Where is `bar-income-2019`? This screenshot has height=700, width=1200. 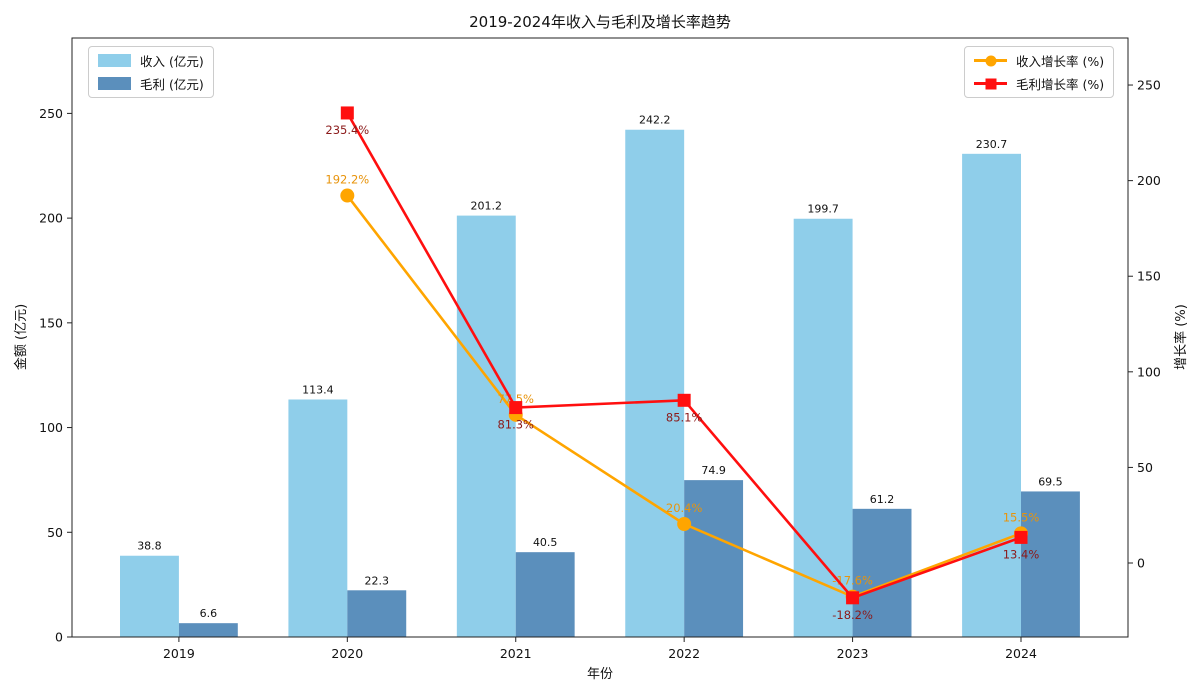
bar-income-2019 is located at coordinates (149, 596).